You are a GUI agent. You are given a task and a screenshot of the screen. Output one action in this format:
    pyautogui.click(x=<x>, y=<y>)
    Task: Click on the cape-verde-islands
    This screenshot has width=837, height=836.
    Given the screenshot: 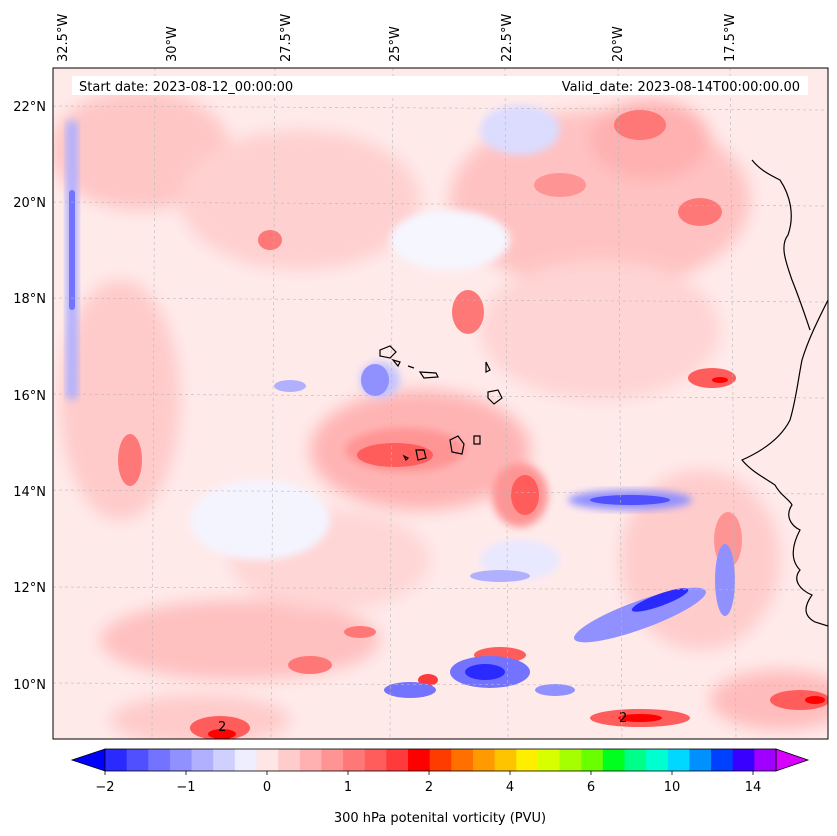 What is the action you would take?
    pyautogui.click(x=441, y=403)
    